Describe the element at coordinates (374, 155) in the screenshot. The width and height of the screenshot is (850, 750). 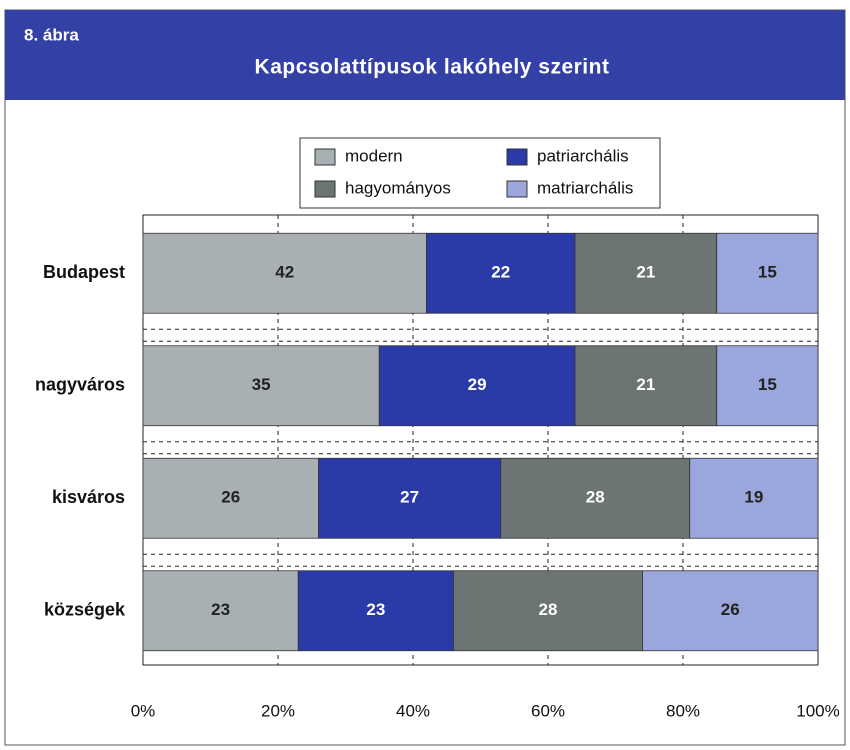
I see `legend-label: modern` at that location.